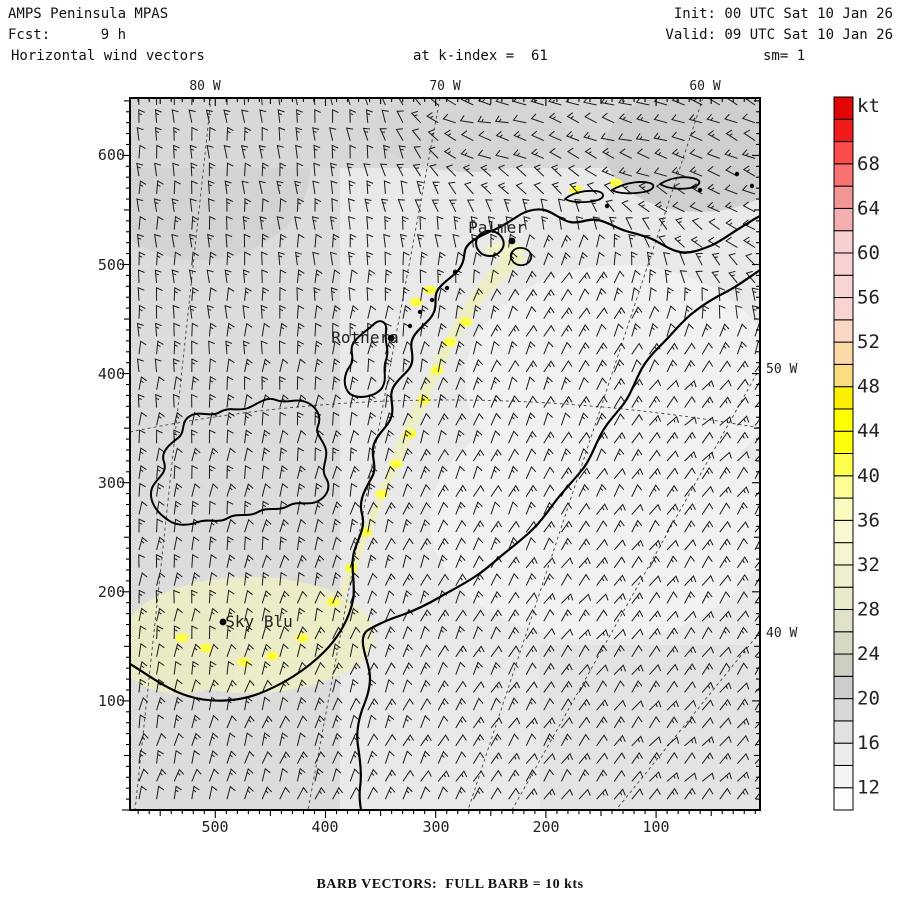 The height and width of the screenshot is (900, 900). What do you see at coordinates (779, 35) in the screenshot?
I see `valid-time-label: Valid: 09 UTC Sat 10 Jan 26` at bounding box center [779, 35].